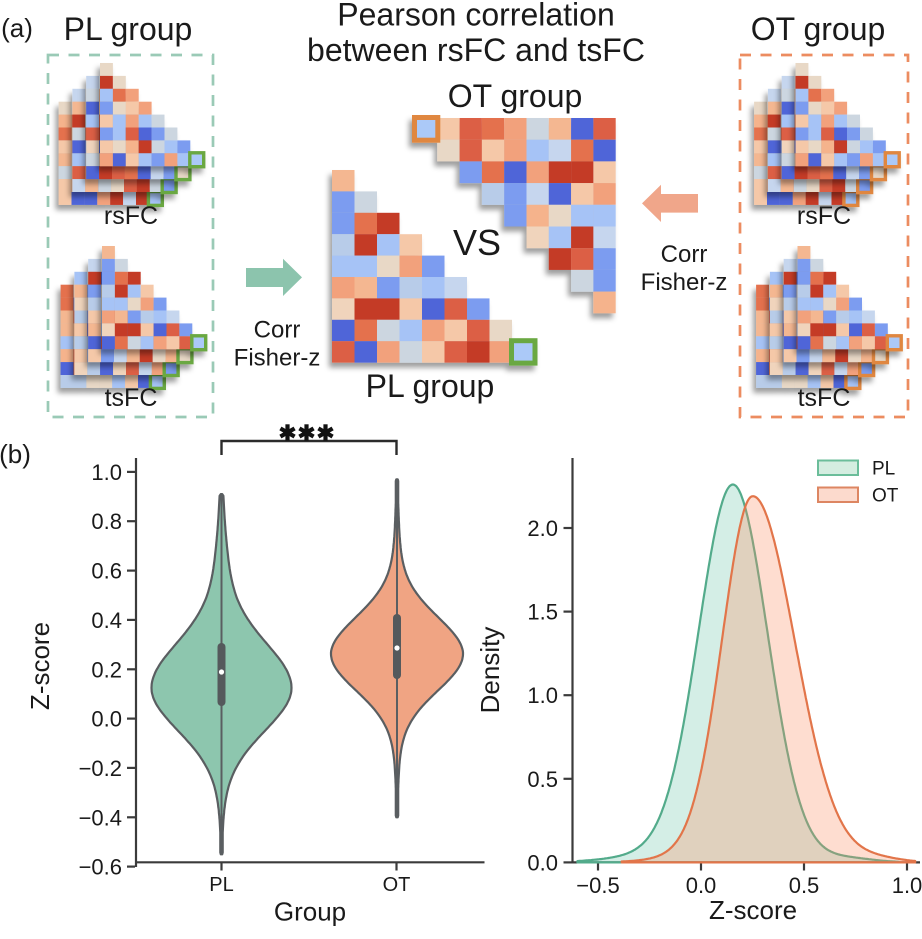 Image resolution: width=922 pixels, height=939 pixels. Describe the element at coordinates (106, 521) in the screenshot. I see `svg-text: 0.8` at that location.